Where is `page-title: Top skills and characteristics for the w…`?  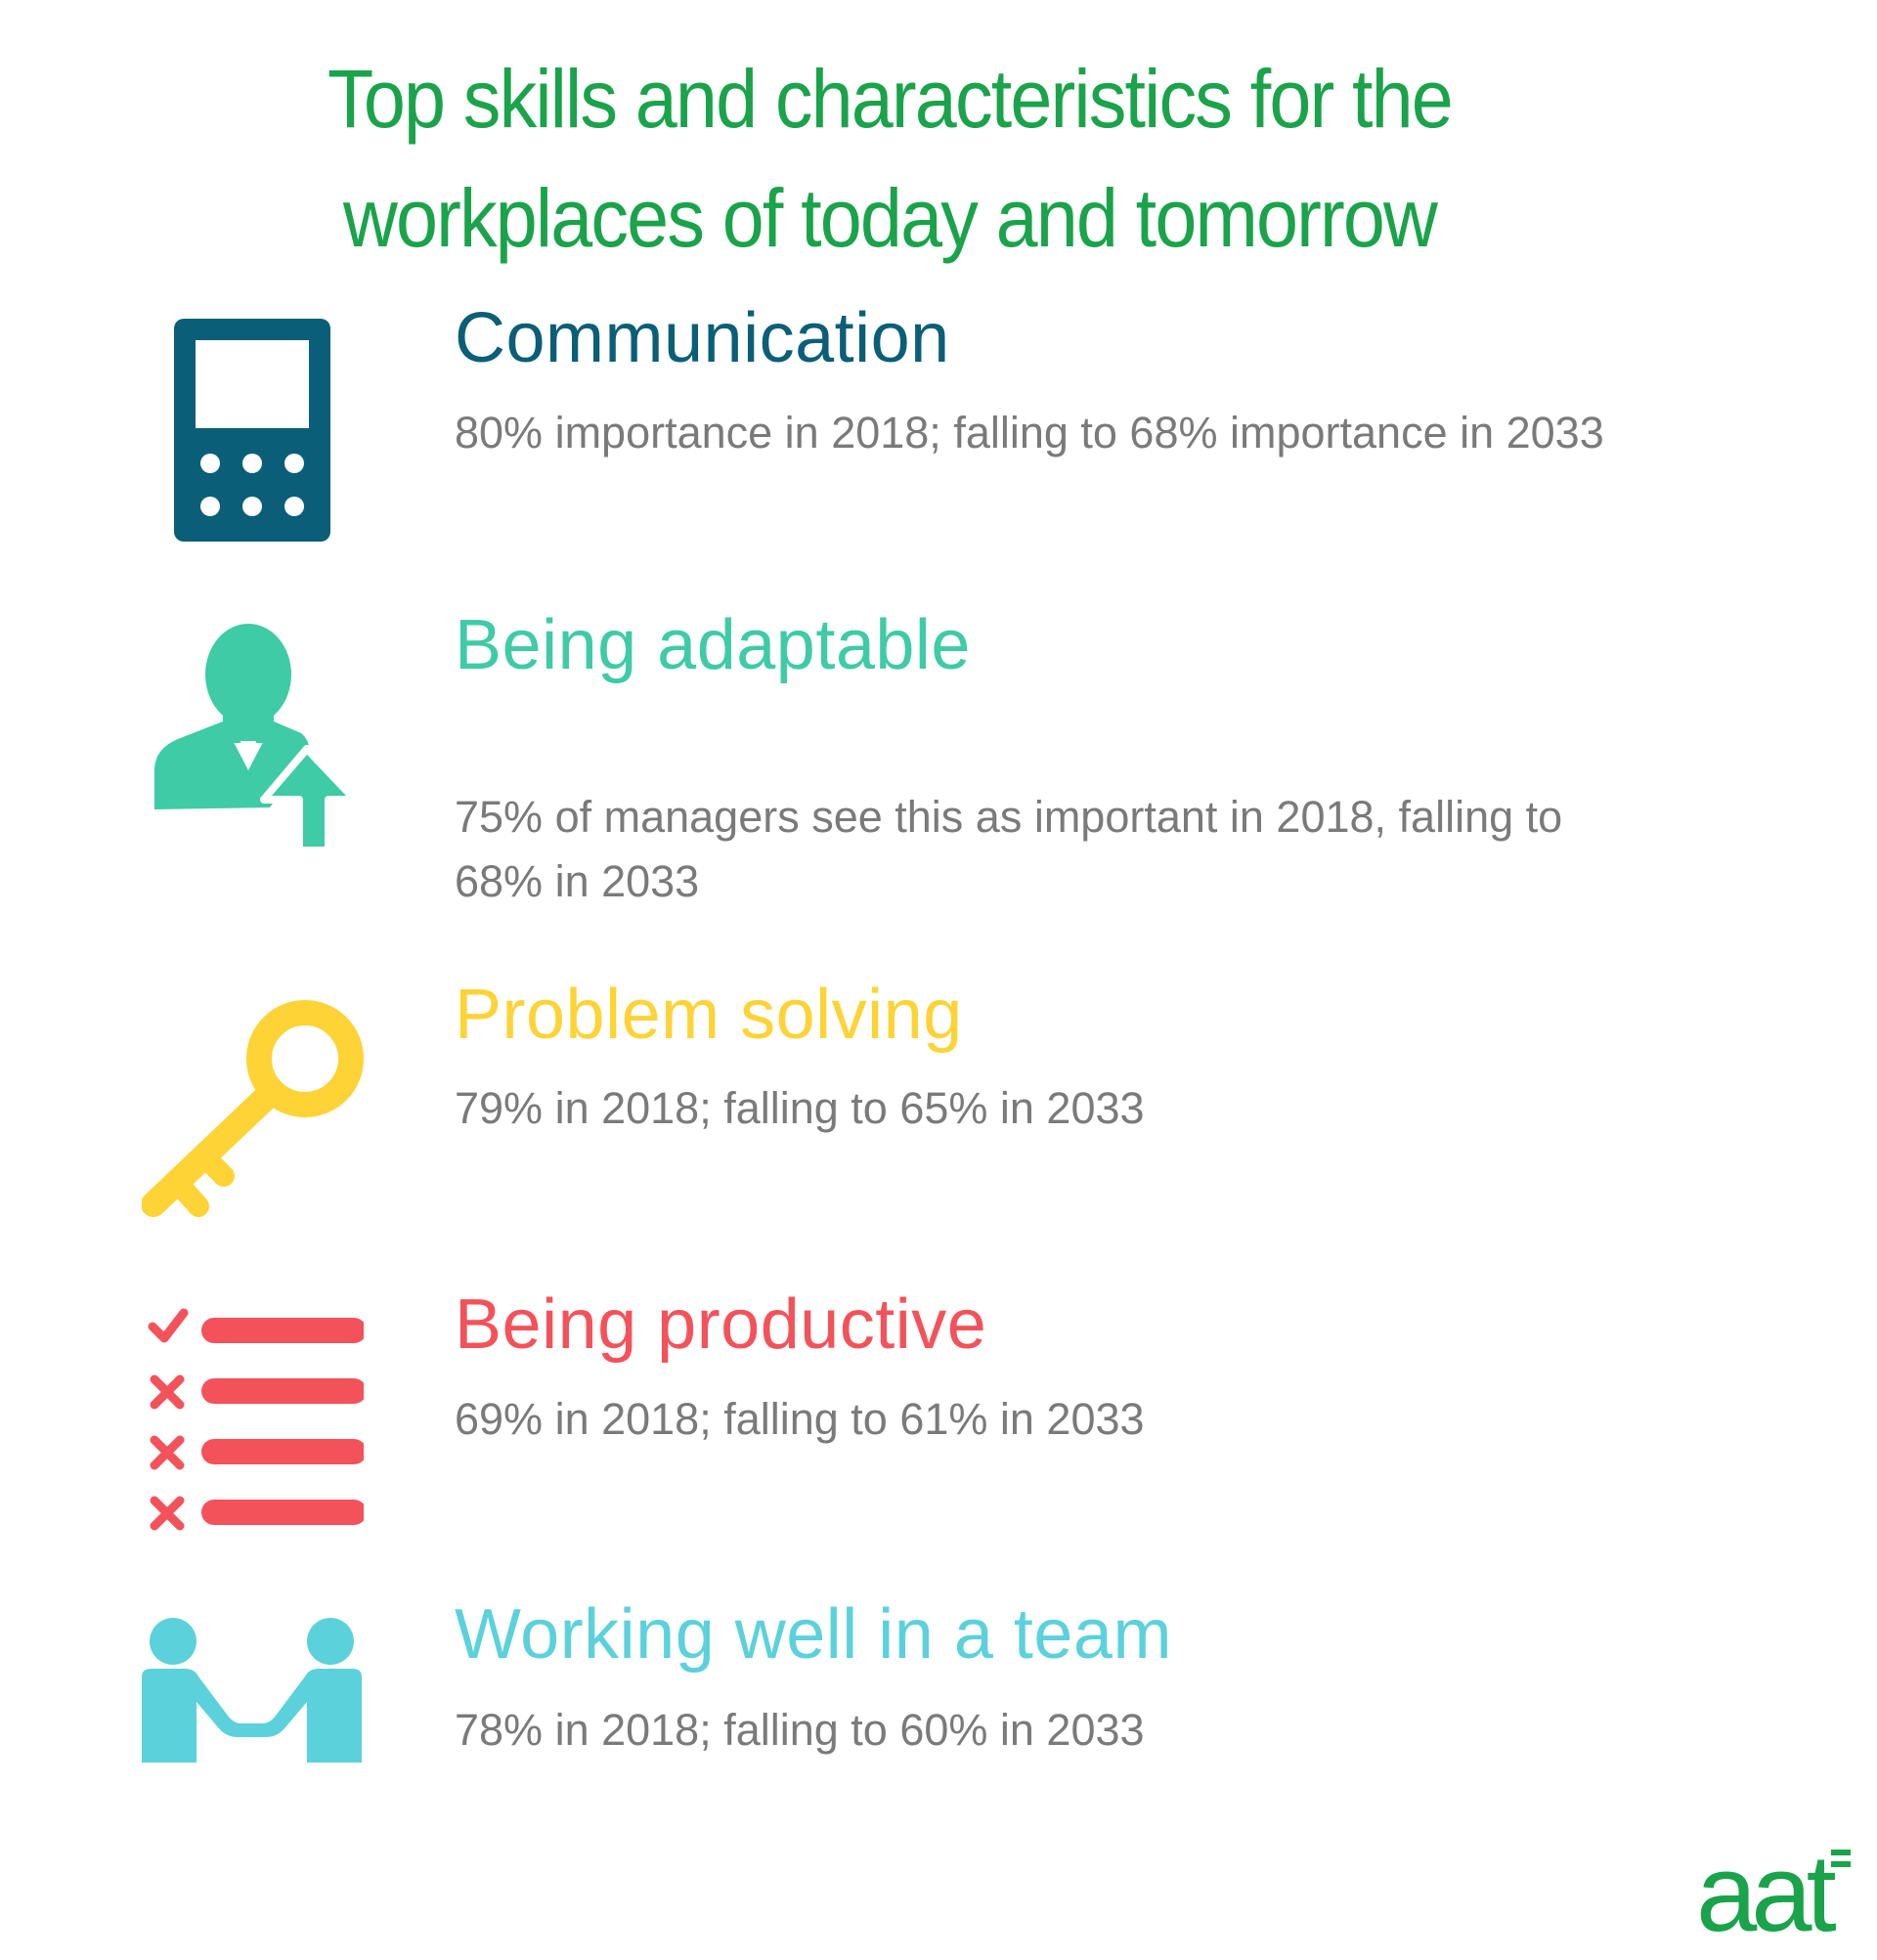
page-title: Top skills and characteristics for the w… is located at coordinates (889, 158).